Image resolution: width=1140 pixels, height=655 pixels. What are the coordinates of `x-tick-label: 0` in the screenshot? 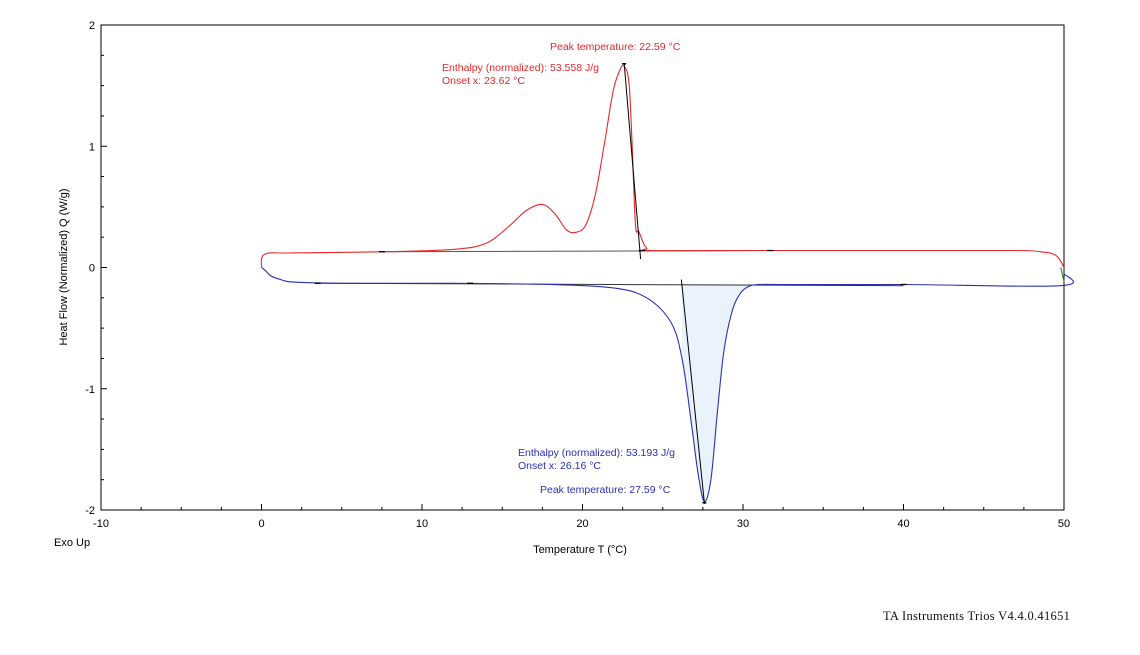 It's located at (261, 524).